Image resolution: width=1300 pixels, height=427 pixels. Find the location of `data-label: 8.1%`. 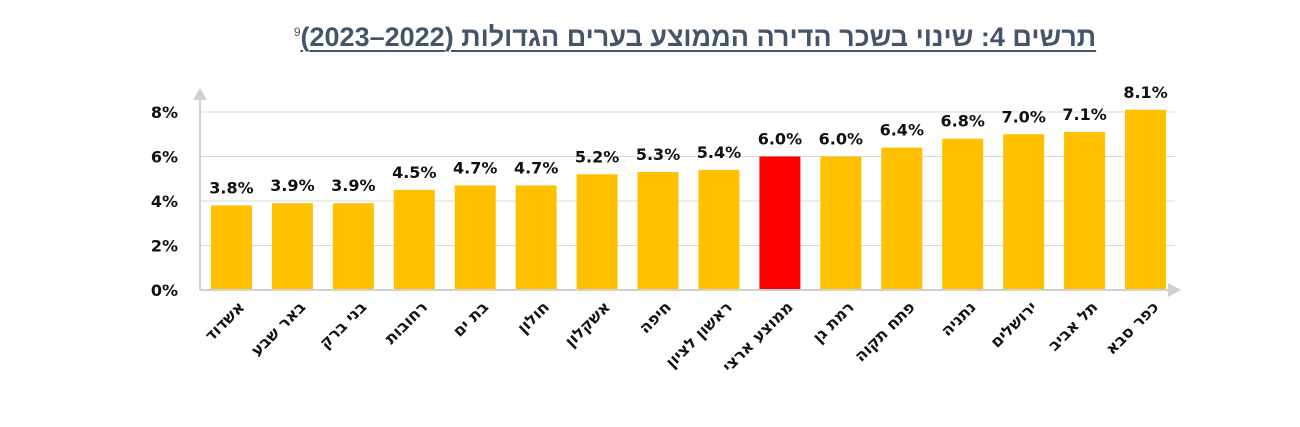

data-label: 8.1% is located at coordinates (1145, 92).